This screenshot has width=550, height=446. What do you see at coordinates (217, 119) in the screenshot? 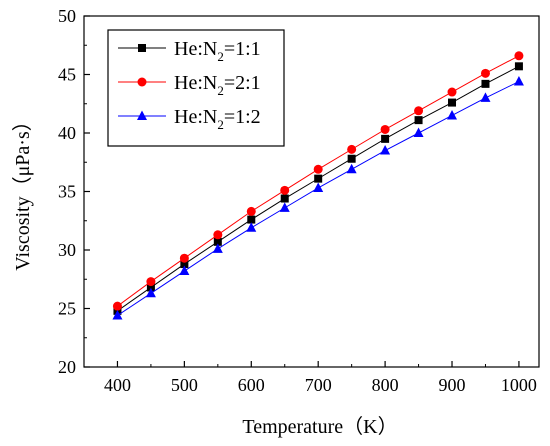
I see `legend-label: He:N2=1:2` at bounding box center [217, 119].